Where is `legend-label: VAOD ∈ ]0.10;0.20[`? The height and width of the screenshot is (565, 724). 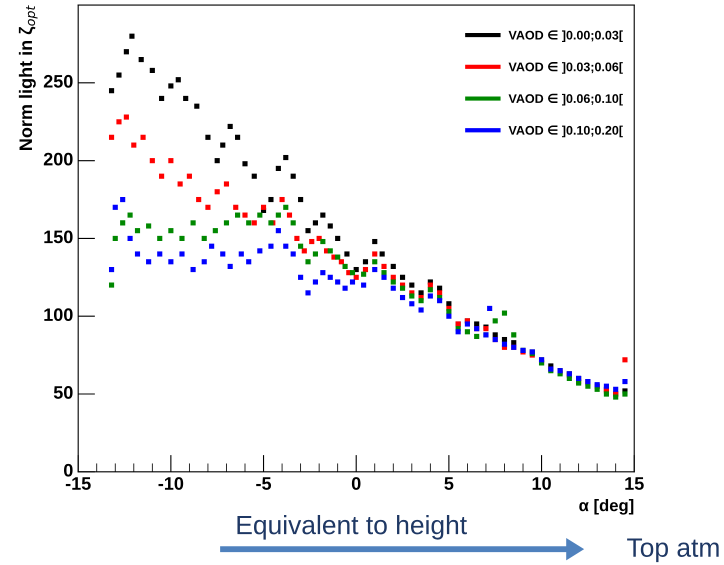
legend-label: VAOD ∈ ]0.10;0.20[ is located at coordinates (565, 132).